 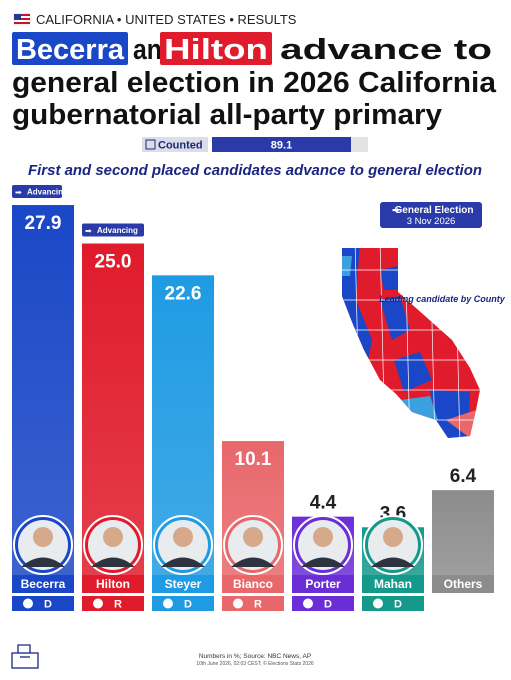 I want to click on candidate-name: Mahan, so click(x=393, y=584).